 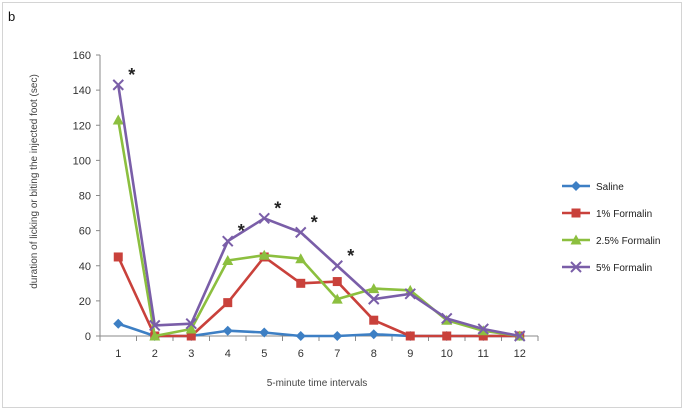 I want to click on x-tick-label: 2, so click(x=155, y=354).